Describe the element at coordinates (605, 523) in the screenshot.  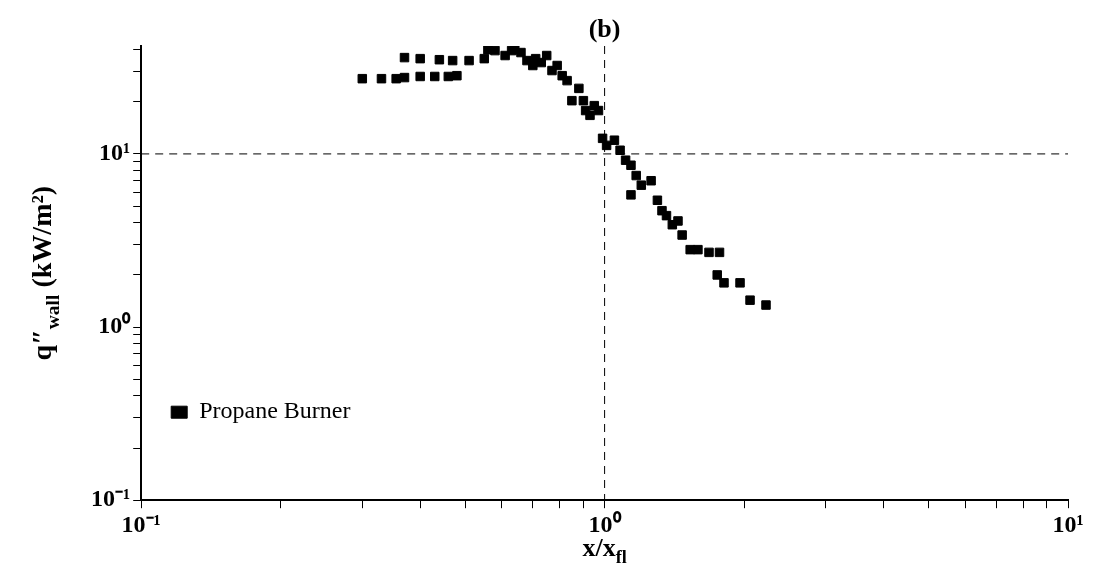
I see `x-tick-label: 10⁰` at that location.